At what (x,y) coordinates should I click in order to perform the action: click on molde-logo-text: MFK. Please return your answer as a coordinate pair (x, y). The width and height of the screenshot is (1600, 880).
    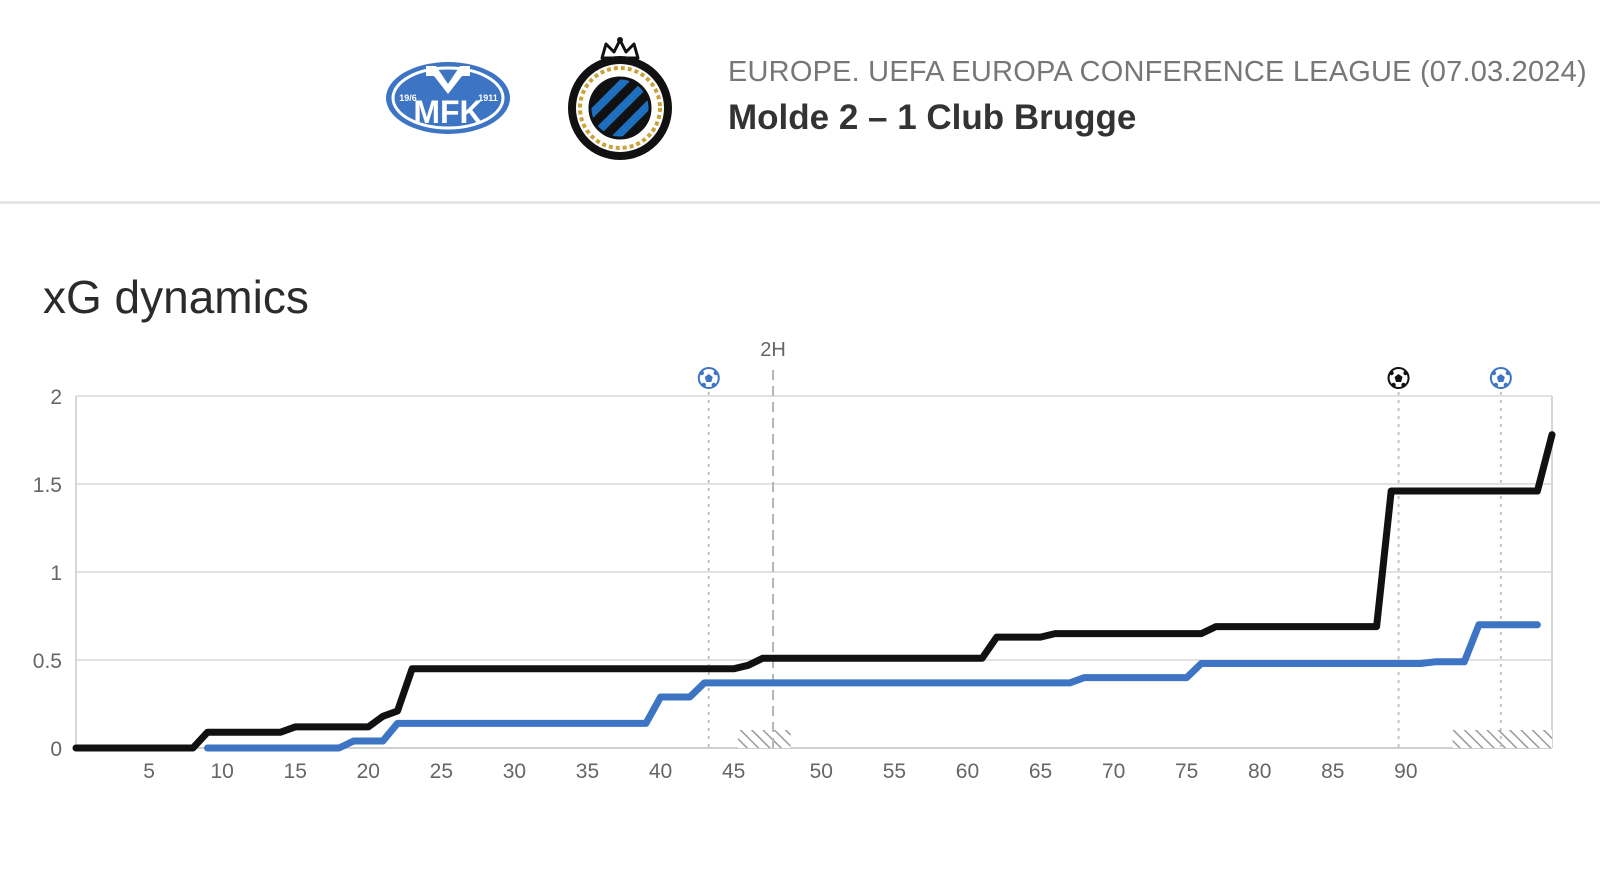
    Looking at the image, I should click on (447, 112).